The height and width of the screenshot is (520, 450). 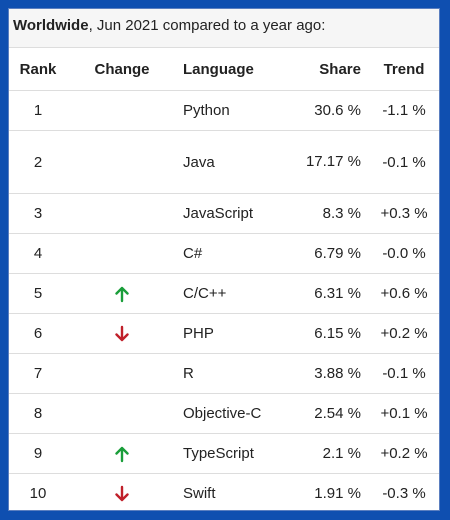 What do you see at coordinates (51, 25) in the screenshot?
I see `caption-region: Worldwide` at bounding box center [51, 25].